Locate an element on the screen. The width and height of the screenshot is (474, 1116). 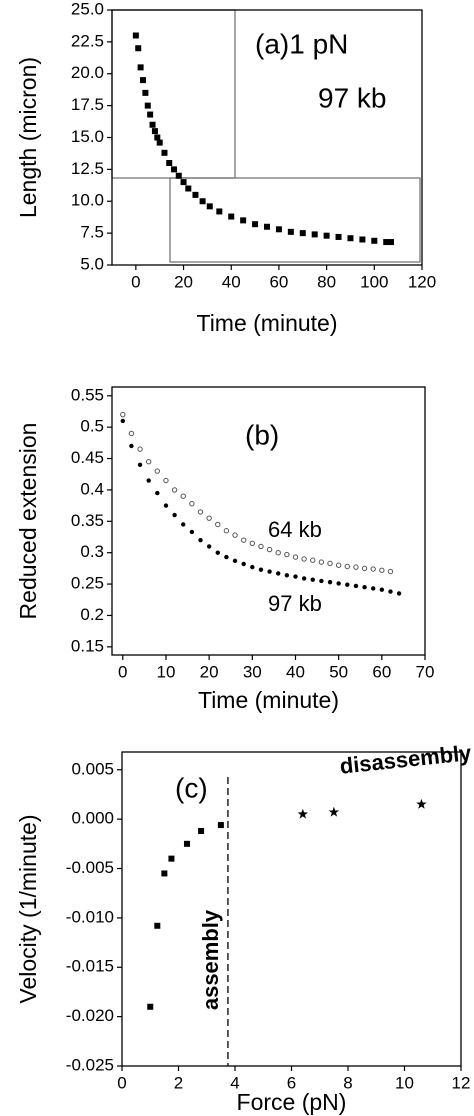
y-axis-title: Reduced extension is located at coordinates (28, 521).